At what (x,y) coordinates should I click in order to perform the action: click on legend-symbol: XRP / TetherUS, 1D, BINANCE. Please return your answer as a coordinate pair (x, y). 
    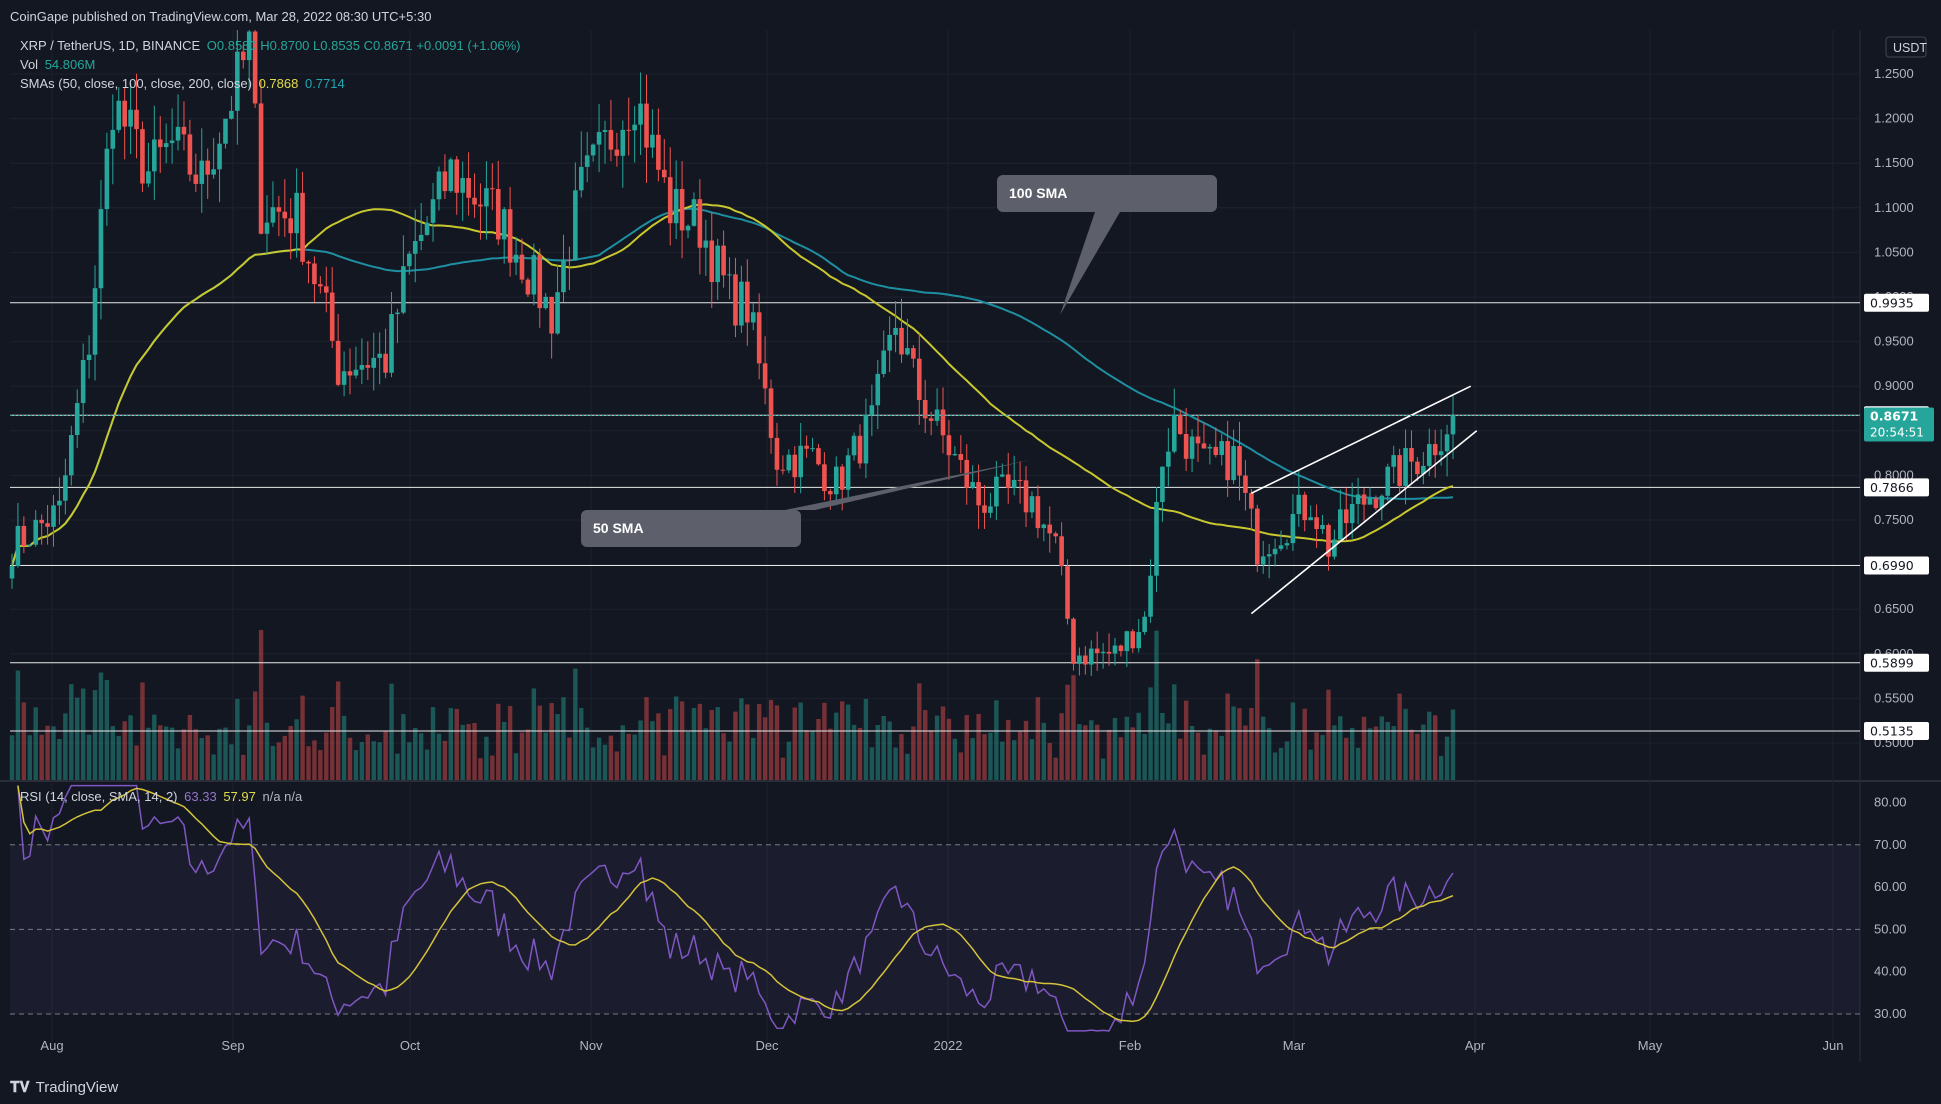
    Looking at the image, I should click on (110, 45).